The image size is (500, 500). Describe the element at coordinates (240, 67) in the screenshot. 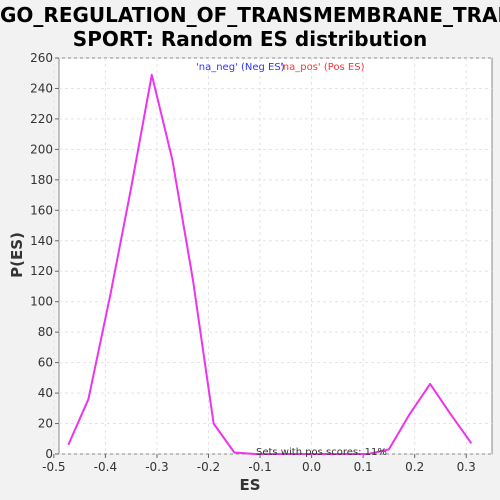

I see `legend-entry-neg: 'na_neg' (Neg ES)` at that location.